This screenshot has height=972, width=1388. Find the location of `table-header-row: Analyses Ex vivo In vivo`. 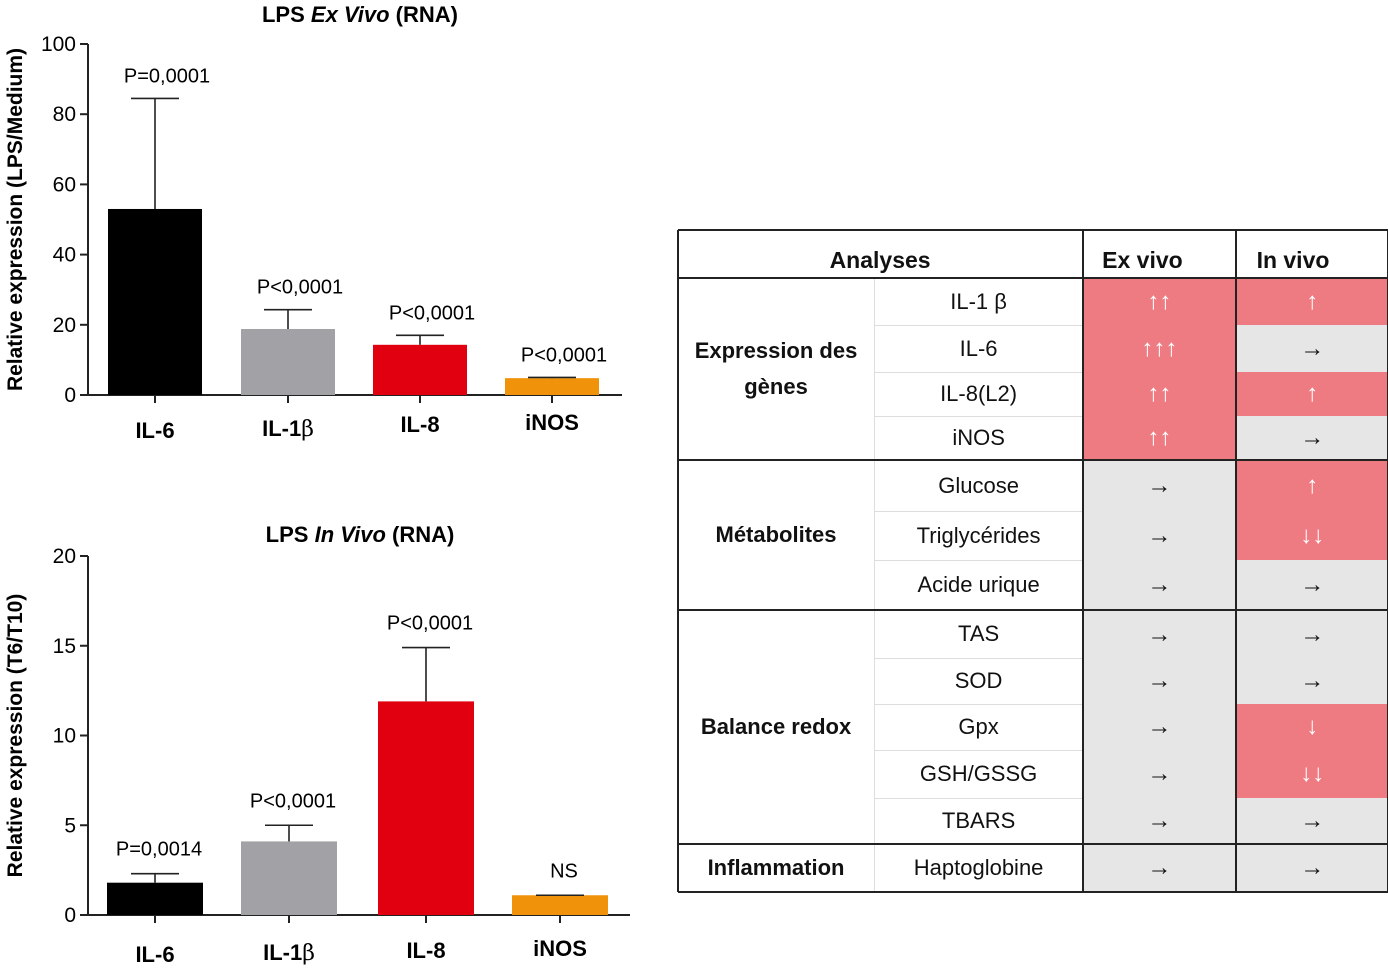

table-header-row: Analyses Ex vivo In vivo is located at coordinates (1033, 254).